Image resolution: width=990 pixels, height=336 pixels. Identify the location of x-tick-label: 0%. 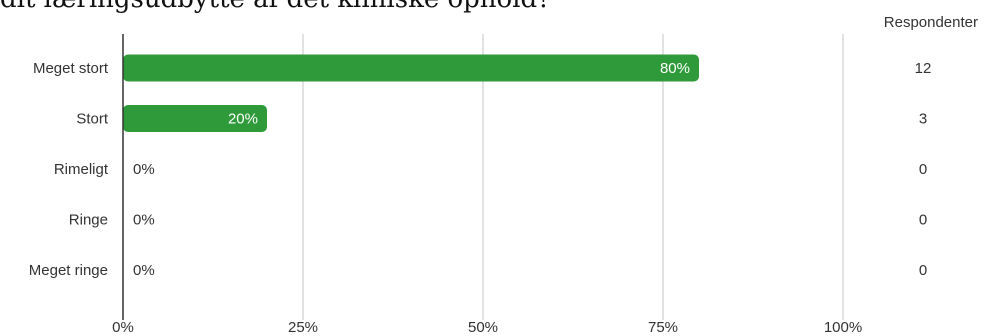
(123, 327).